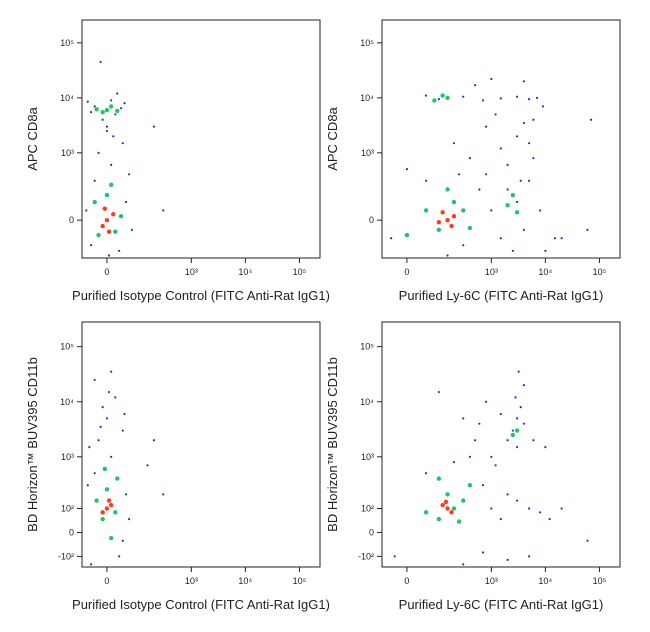 This screenshot has width=650, height=632. I want to click on y-tick-label: 0, so click(71, 220).